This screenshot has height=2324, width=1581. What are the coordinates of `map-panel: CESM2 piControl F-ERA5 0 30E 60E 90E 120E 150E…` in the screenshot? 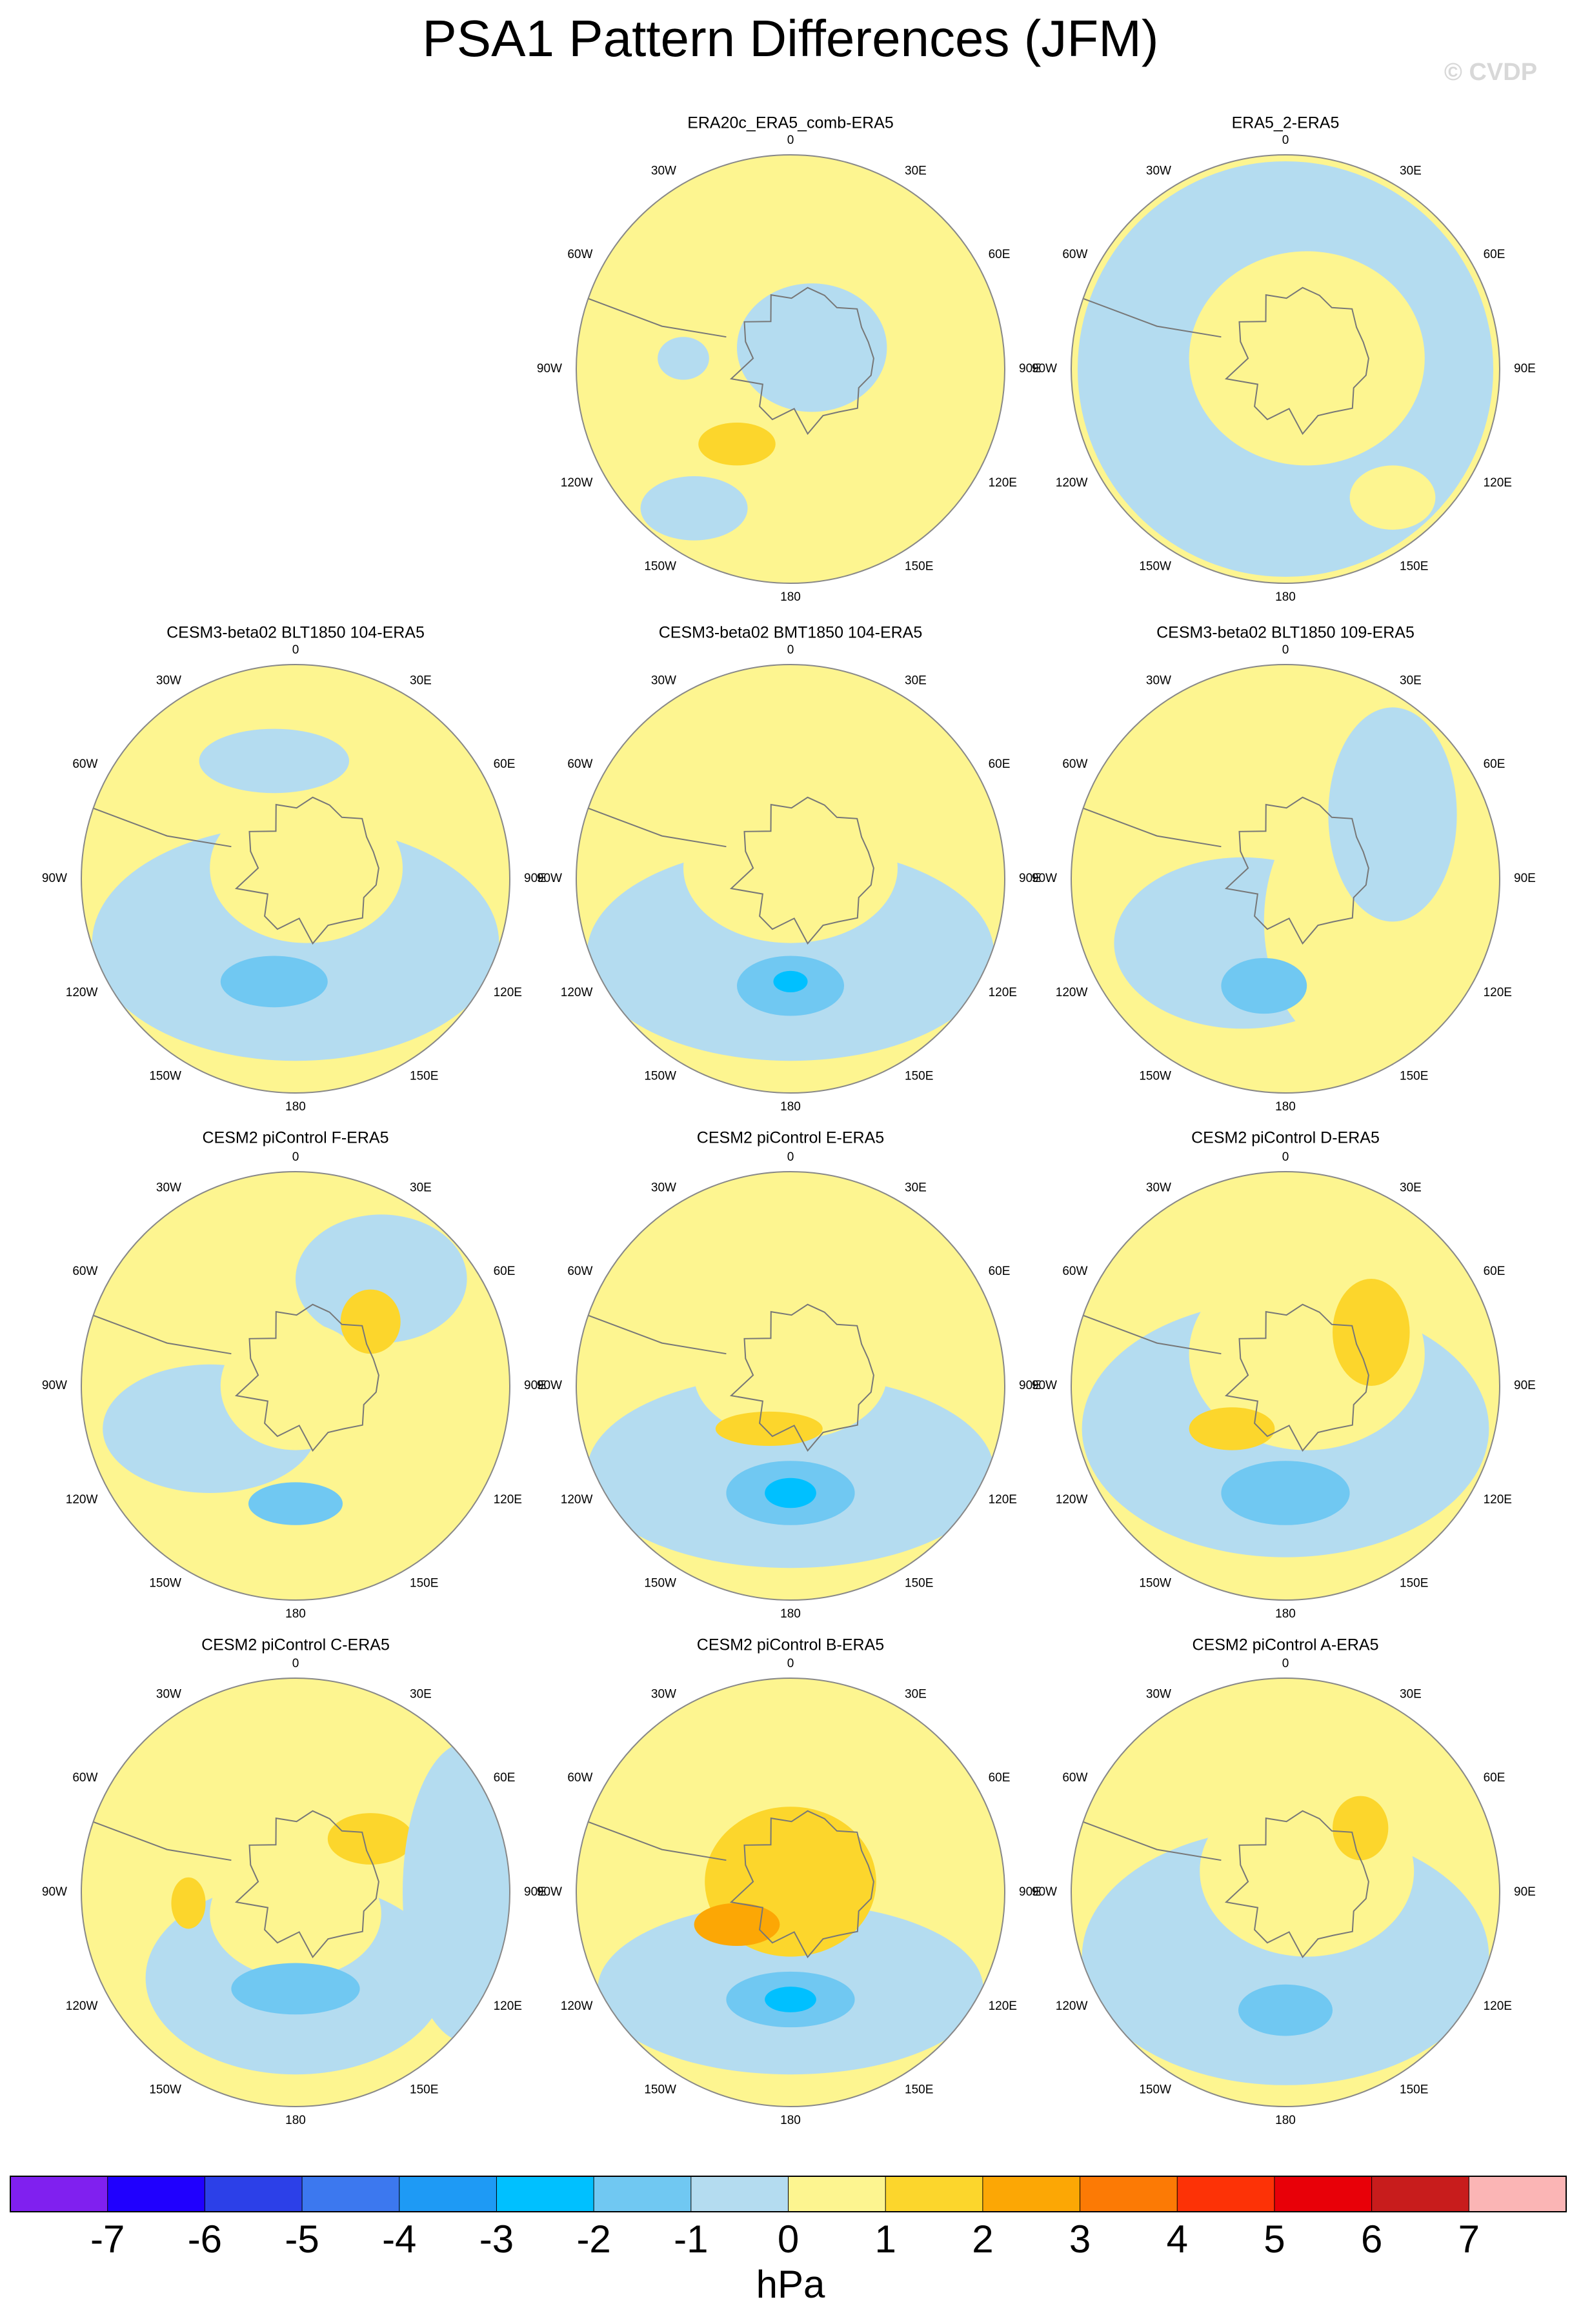 It's located at (294, 1375).